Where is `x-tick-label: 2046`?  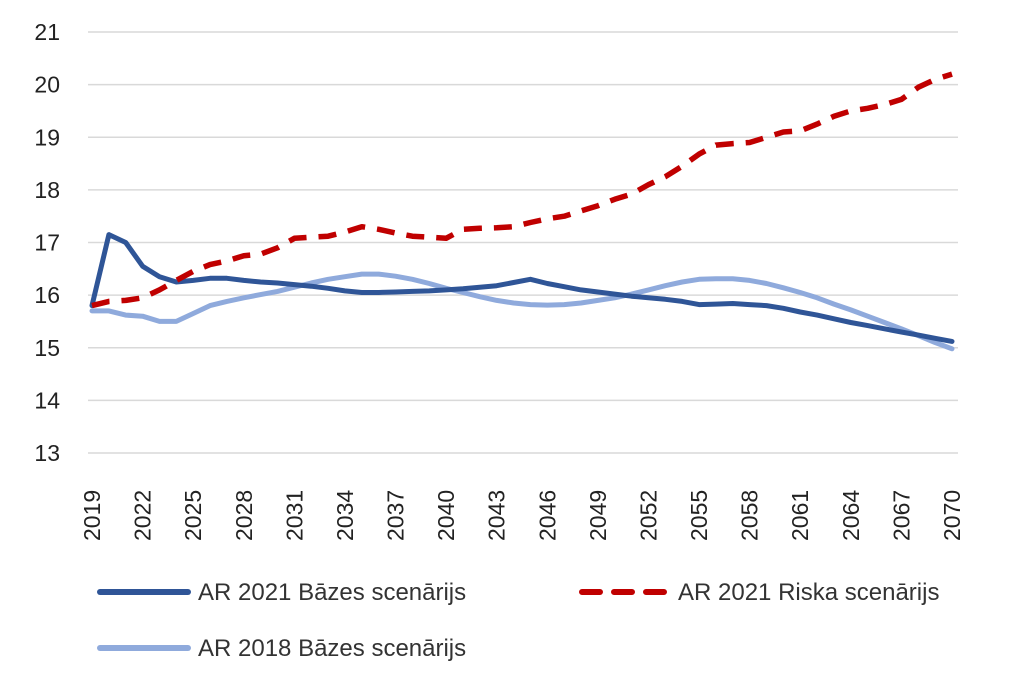
x-tick-label: 2046 is located at coordinates (547, 515).